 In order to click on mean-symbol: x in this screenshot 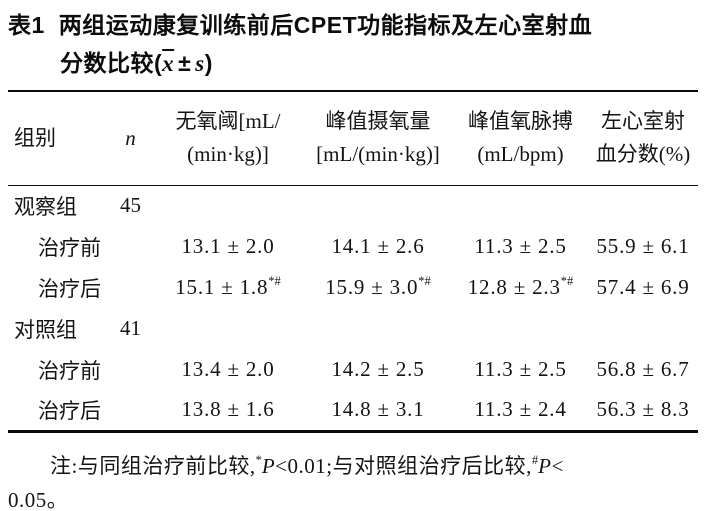, I will do `click(168, 63)`.